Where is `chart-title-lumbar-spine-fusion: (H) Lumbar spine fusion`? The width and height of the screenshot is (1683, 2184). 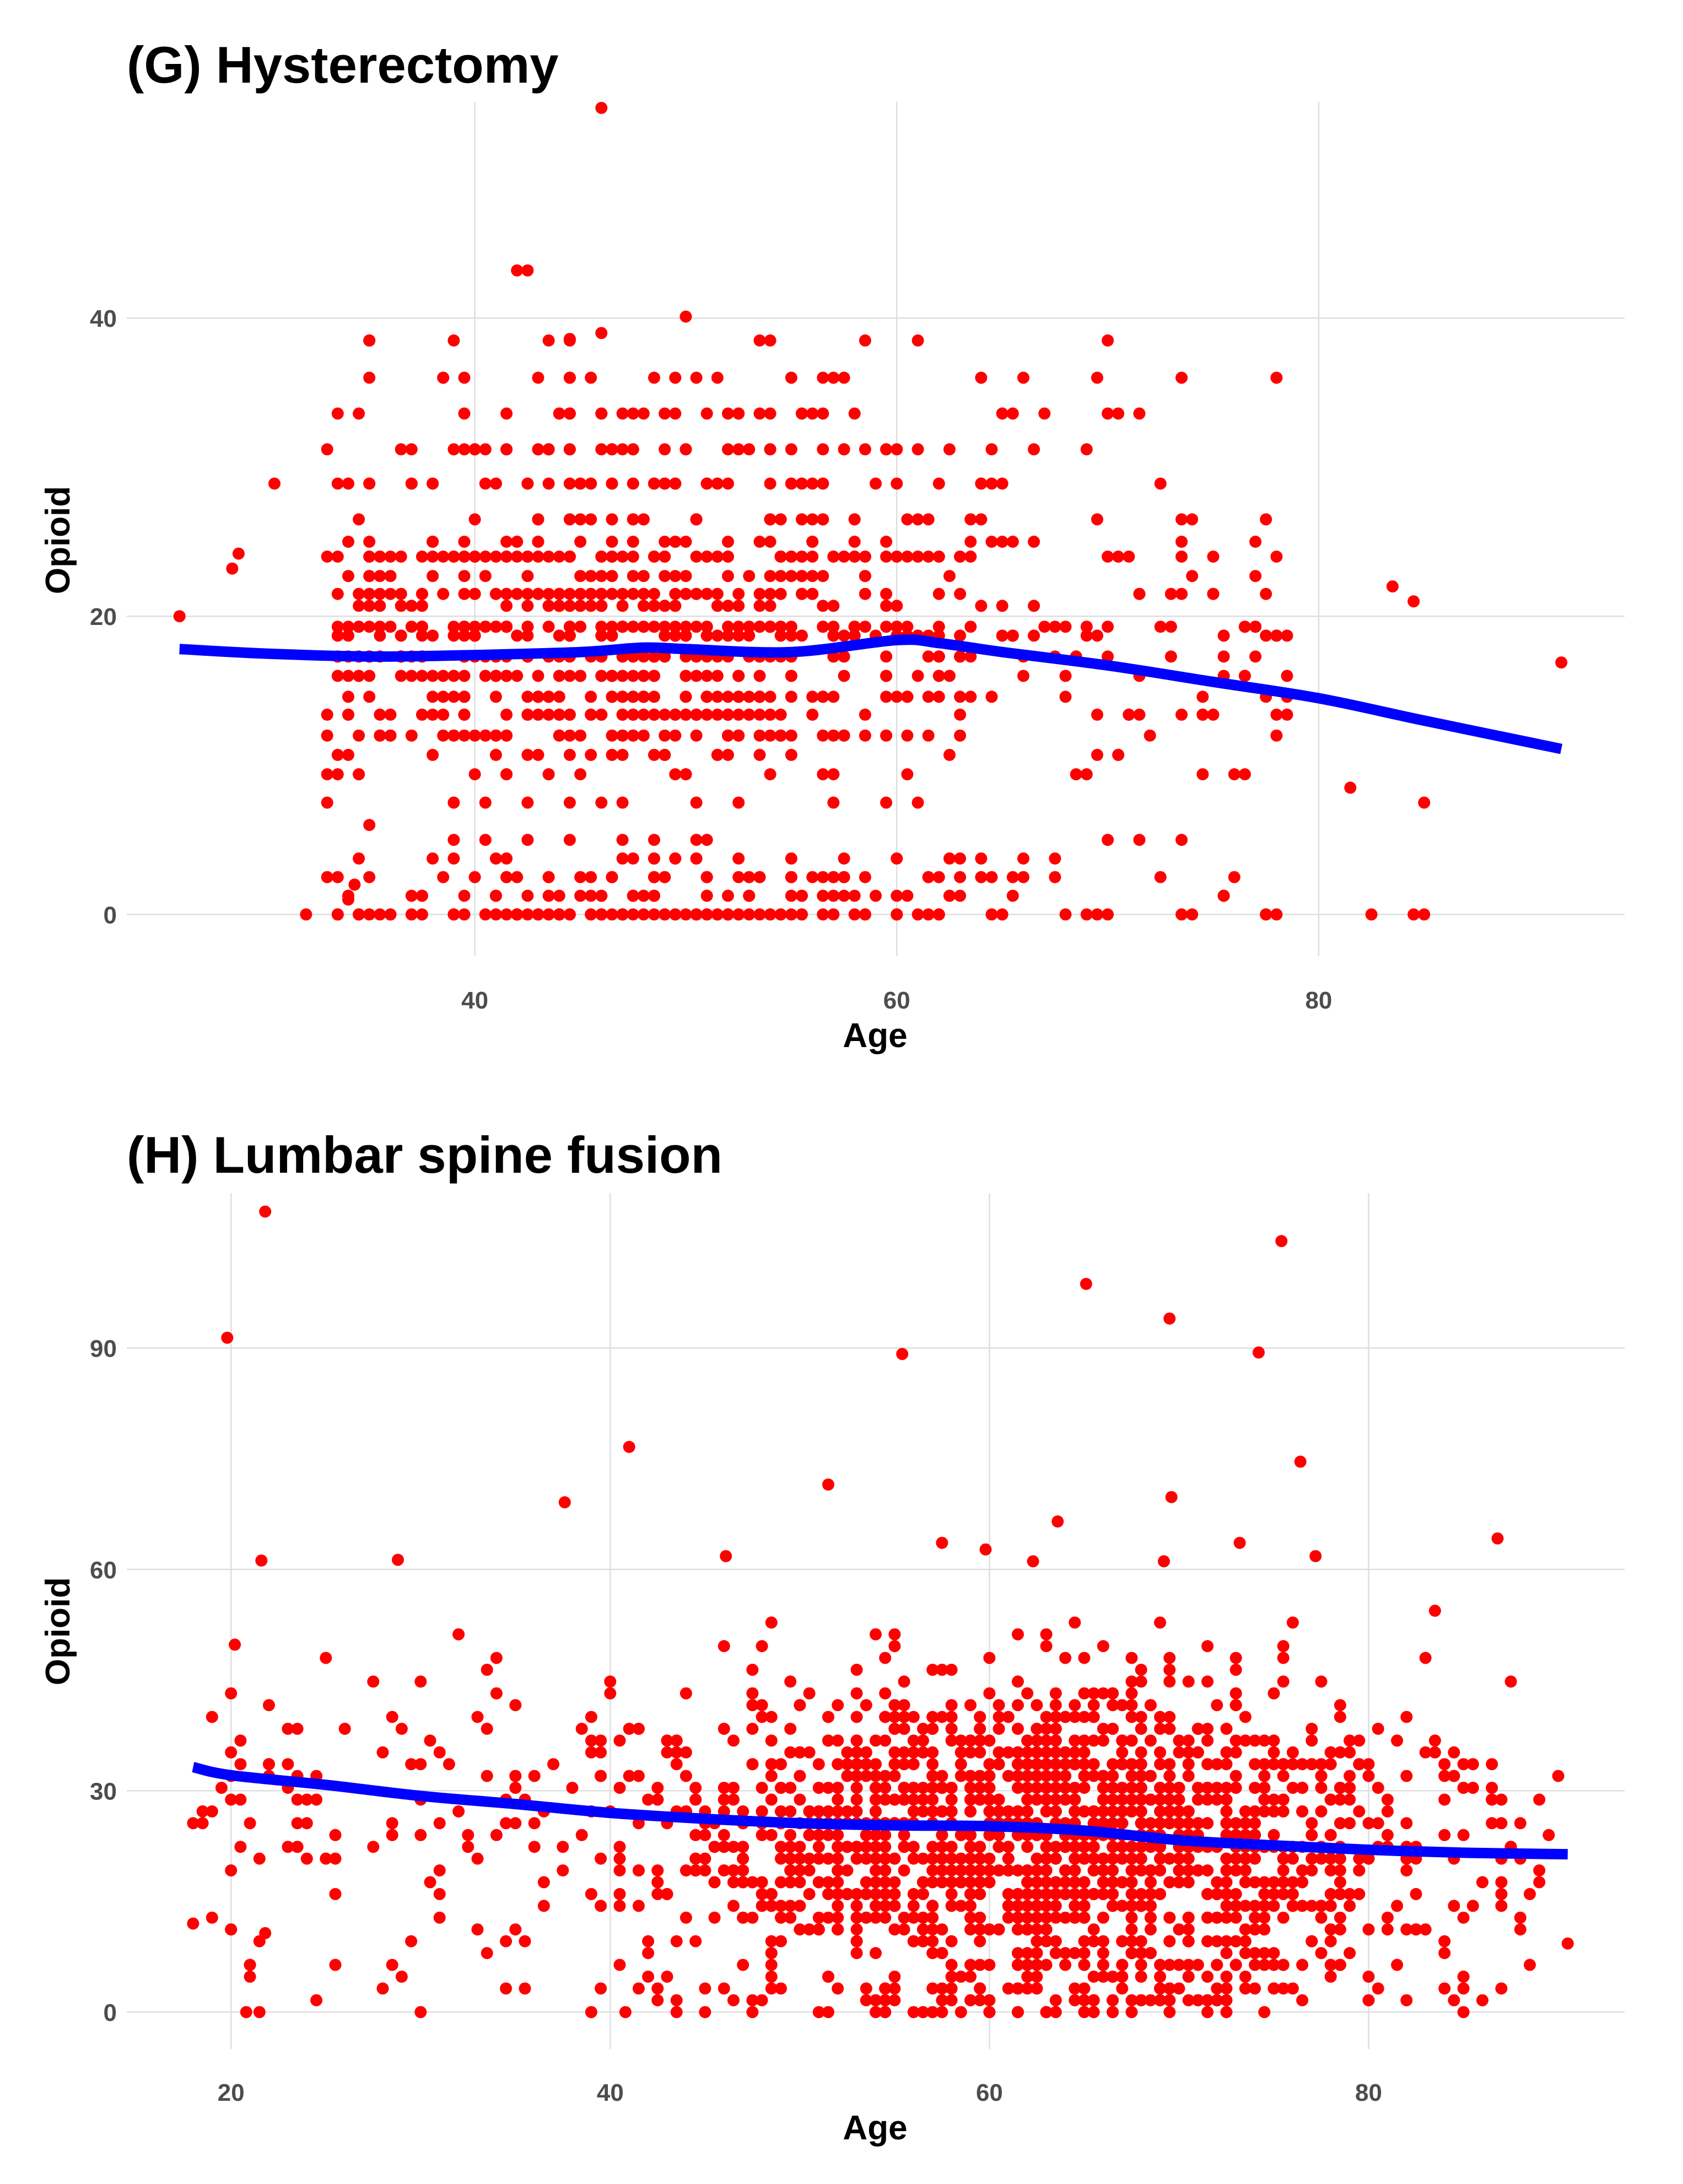
chart-title-lumbar-spine-fusion: (H) Lumbar spine fusion is located at coordinates (425, 1155).